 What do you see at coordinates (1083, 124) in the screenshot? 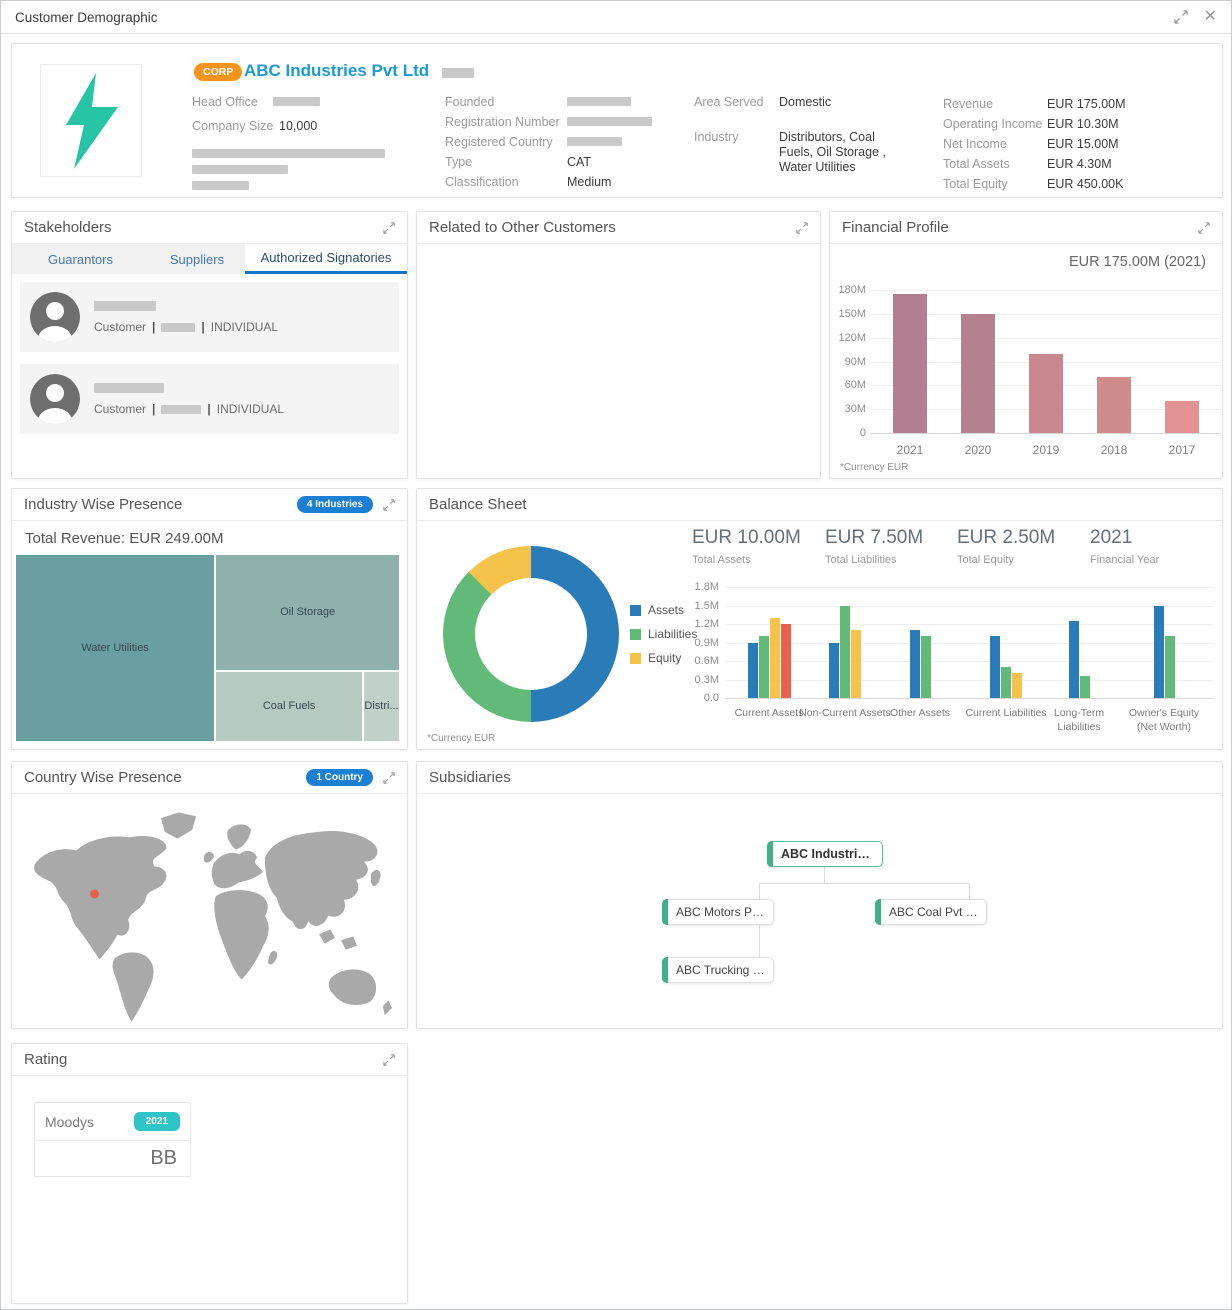
I see `financial-value: EUR 10.30M` at bounding box center [1083, 124].